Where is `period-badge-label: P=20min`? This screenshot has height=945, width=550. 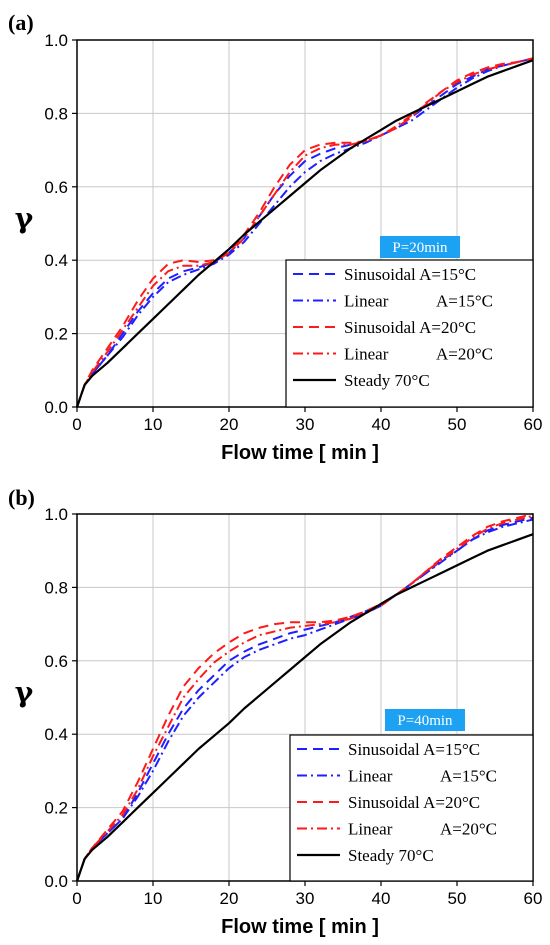
period-badge-label: P=20min is located at coordinates (420, 248).